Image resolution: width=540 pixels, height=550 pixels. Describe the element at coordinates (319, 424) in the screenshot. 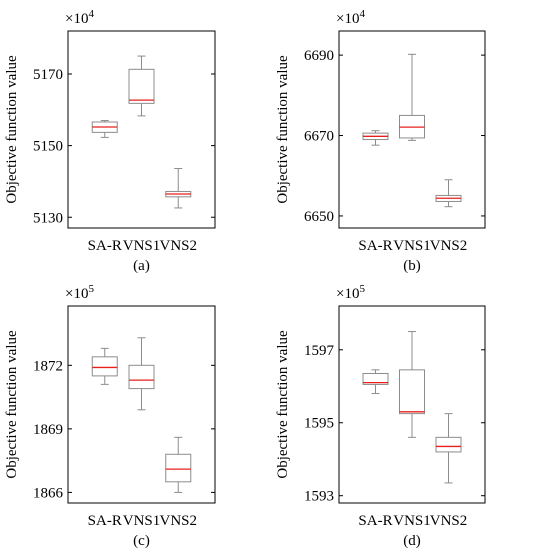

I see `y-tick-label: 1595` at that location.